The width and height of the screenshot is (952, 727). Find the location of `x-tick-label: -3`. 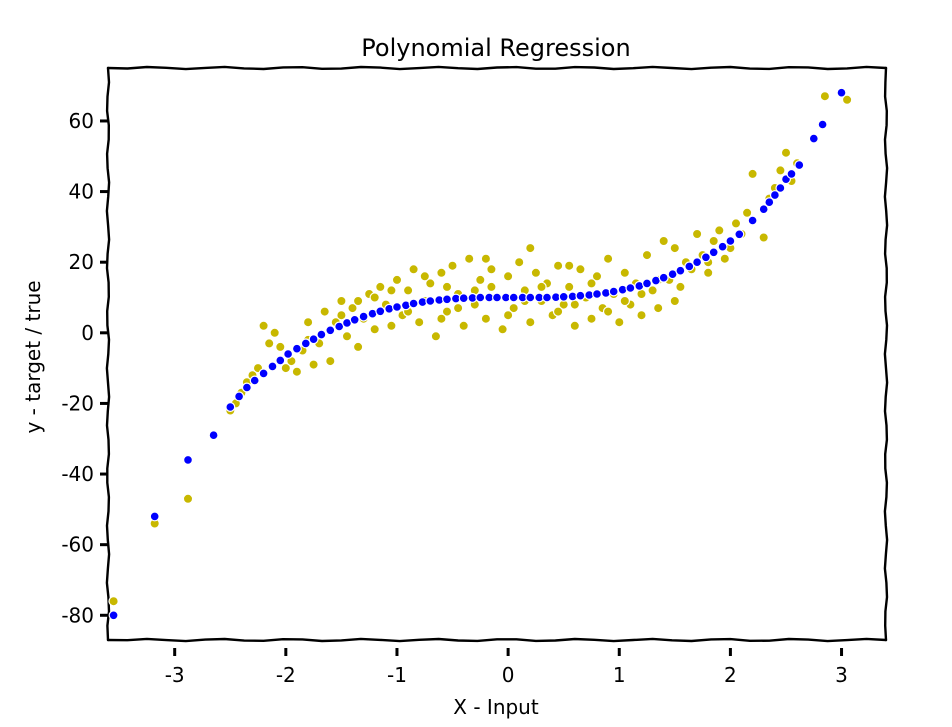

x-tick-label: -3 is located at coordinates (175, 675).